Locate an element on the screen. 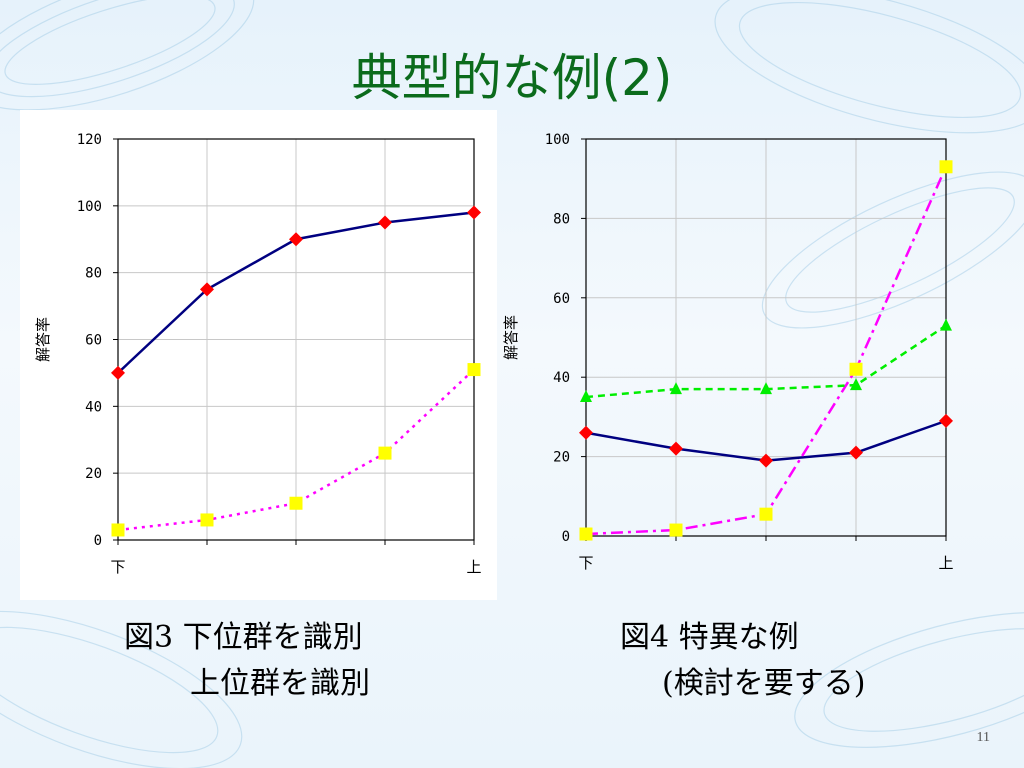  caption-fig4-line2: (検討を要する) is located at coordinates (764, 683).